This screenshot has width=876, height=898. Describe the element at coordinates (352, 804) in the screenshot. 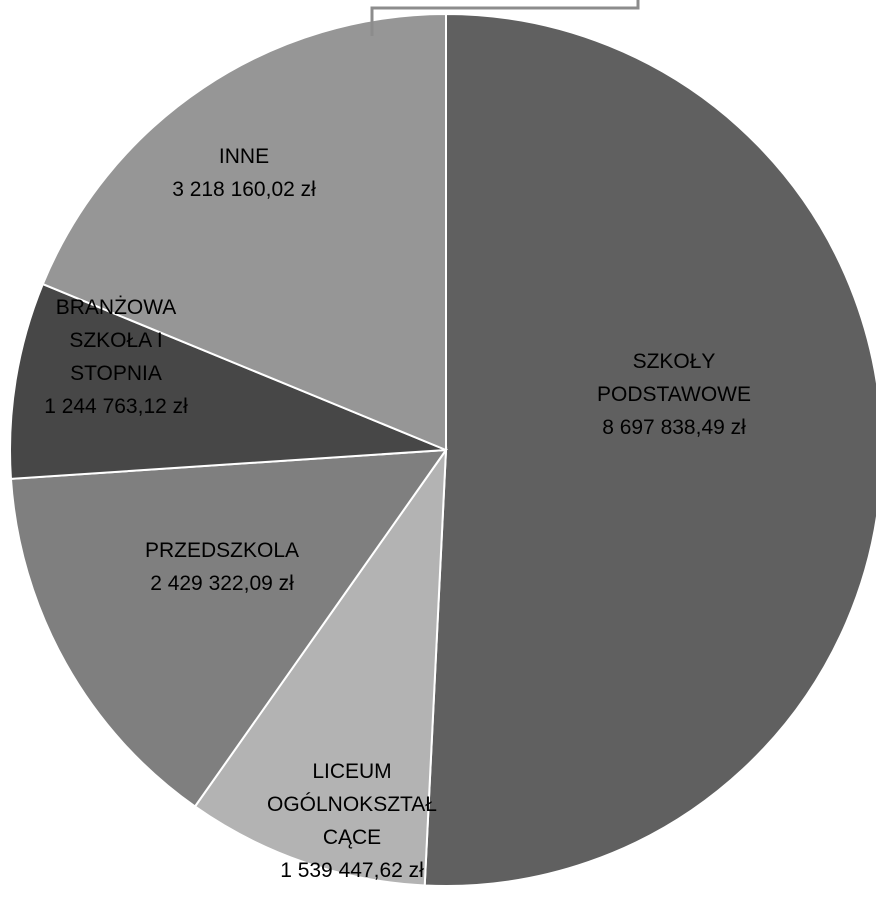

I see `slice-category-label: OGÓLNOKSZTAŁ` at that location.